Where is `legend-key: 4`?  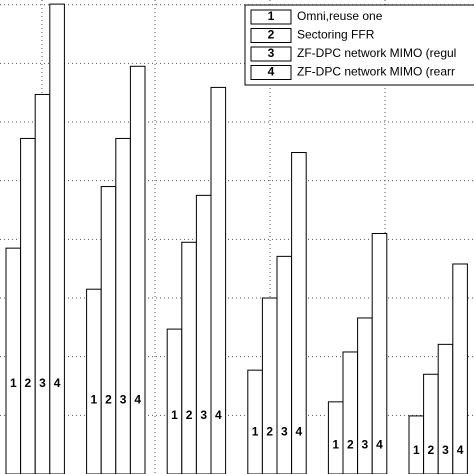
legend-key: 4 is located at coordinates (271, 72).